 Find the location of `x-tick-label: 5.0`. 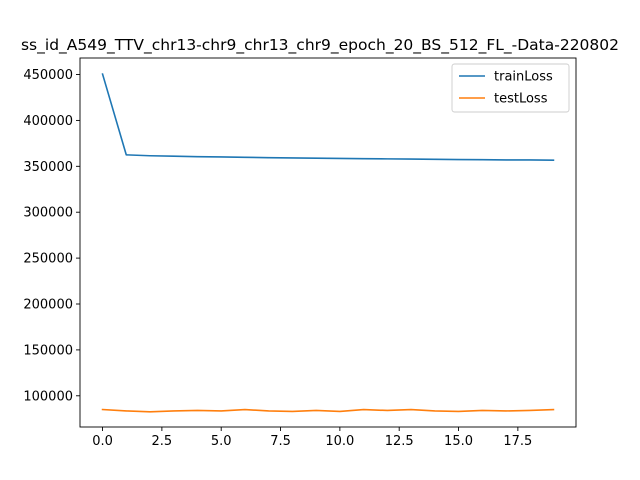

x-tick-label: 5.0 is located at coordinates (221, 441).